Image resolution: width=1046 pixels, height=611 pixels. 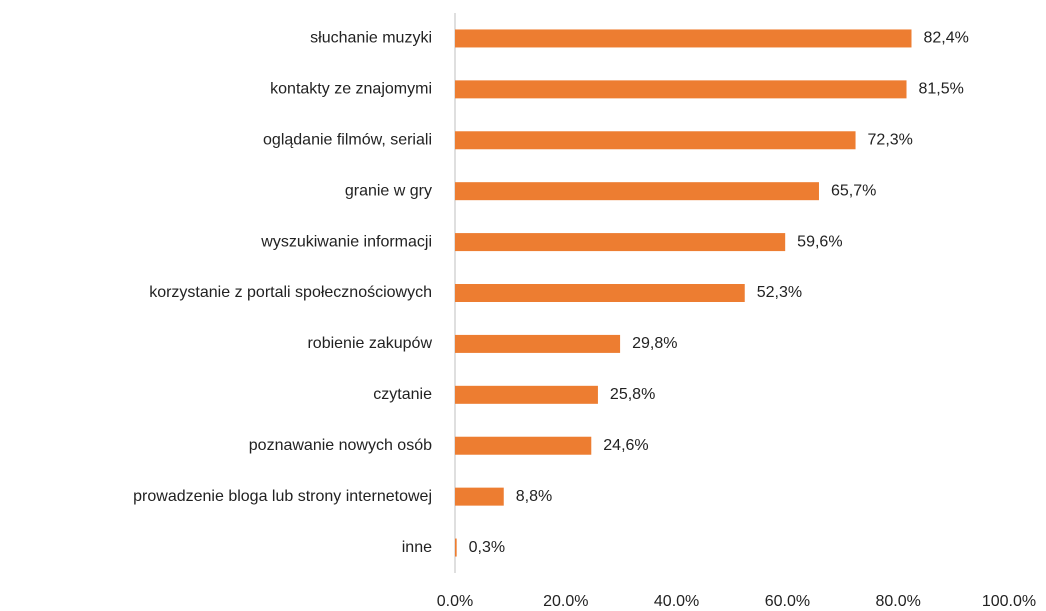 What do you see at coordinates (534, 496) in the screenshot?
I see `data-label: 8,8%` at bounding box center [534, 496].